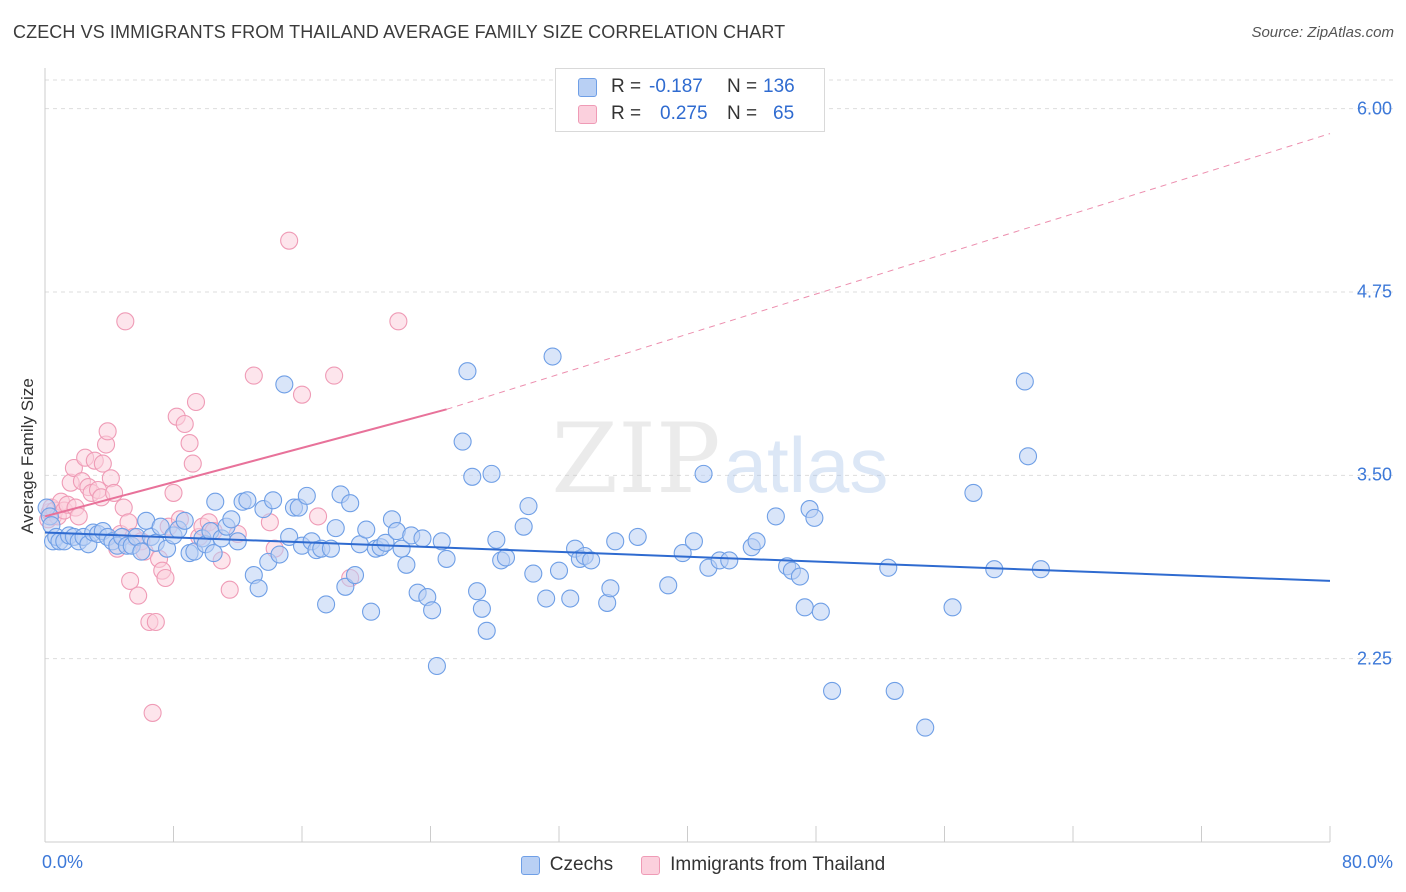 The width and height of the screenshot is (1406, 892). What do you see at coordinates (1374, 108) in the screenshot?
I see `y-tick-label: 6.00` at bounding box center [1374, 108].